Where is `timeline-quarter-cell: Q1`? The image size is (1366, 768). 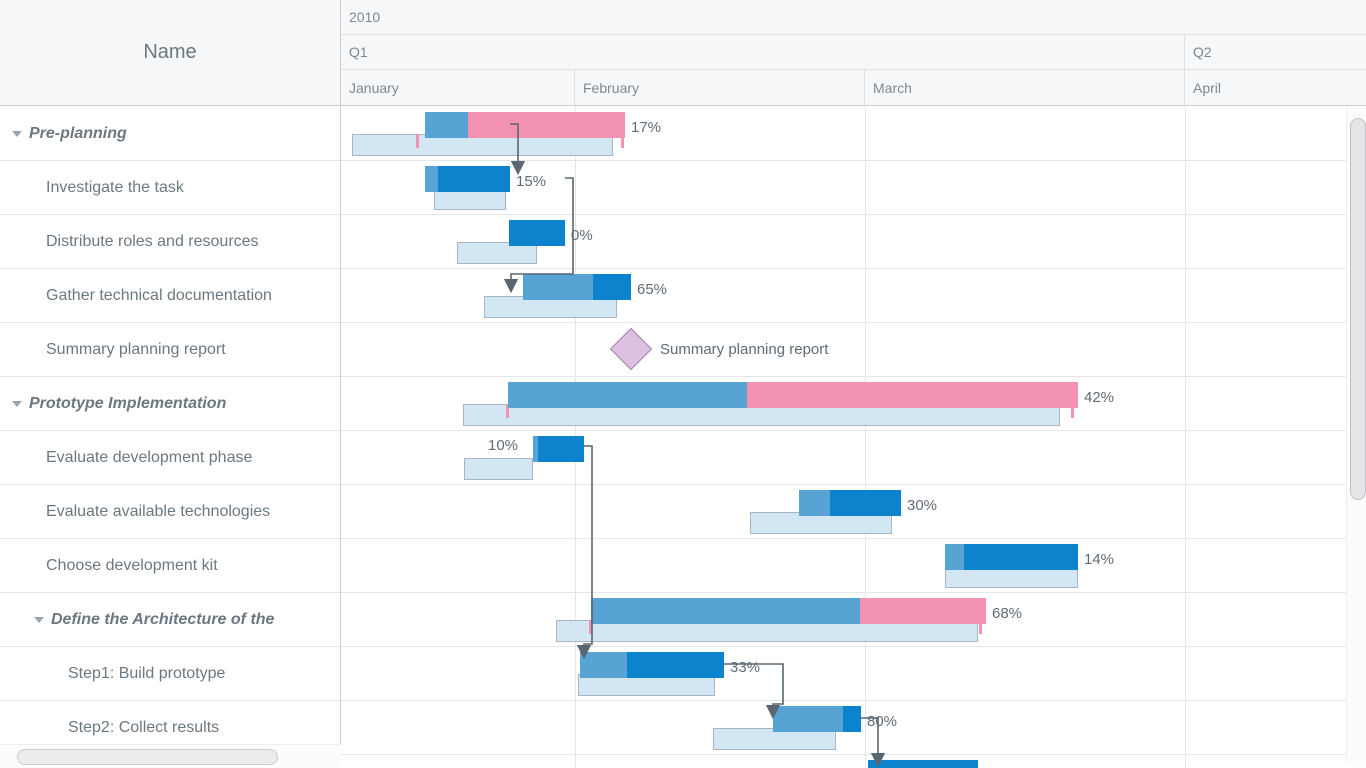
timeline-quarter-cell: Q1 is located at coordinates (763, 52).